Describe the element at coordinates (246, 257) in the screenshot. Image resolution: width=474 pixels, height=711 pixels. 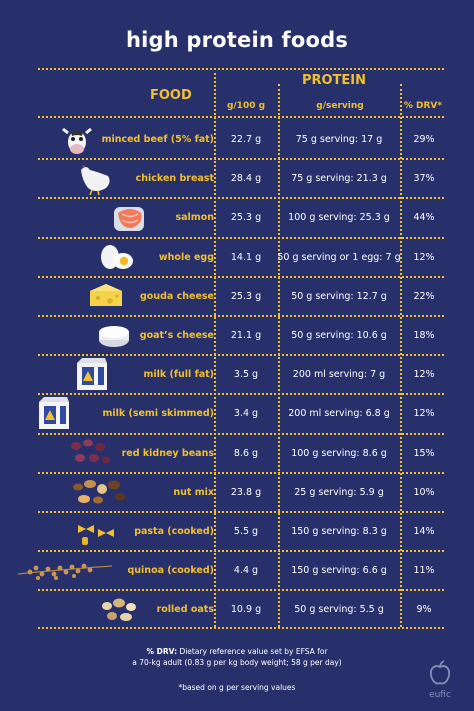
I see `protein-per-100g: 14.1 g` at that location.